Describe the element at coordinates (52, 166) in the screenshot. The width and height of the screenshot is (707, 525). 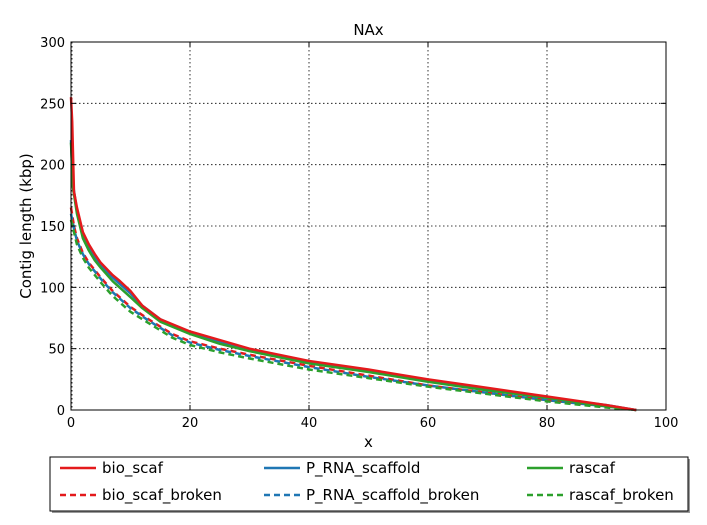
I see `y-tick-label: 200` at that location.